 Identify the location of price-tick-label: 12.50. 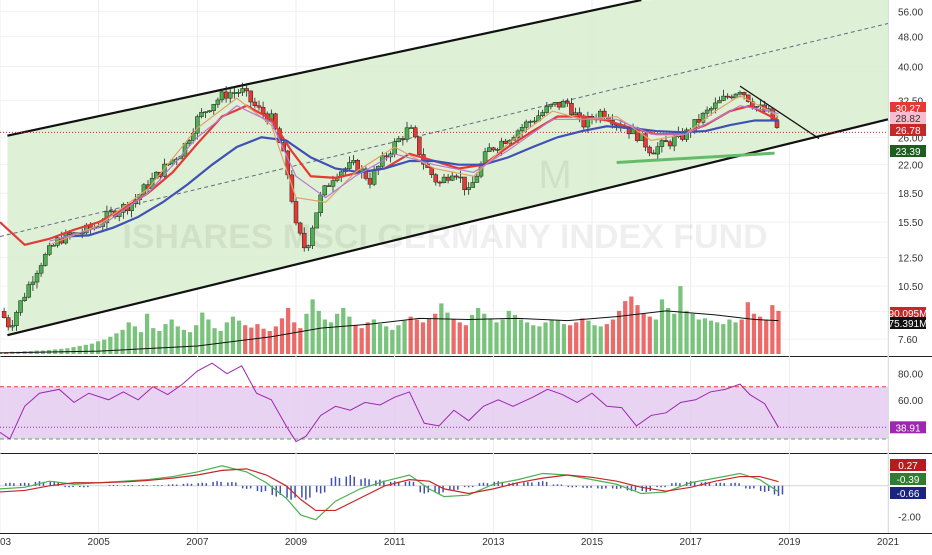
(910, 258).